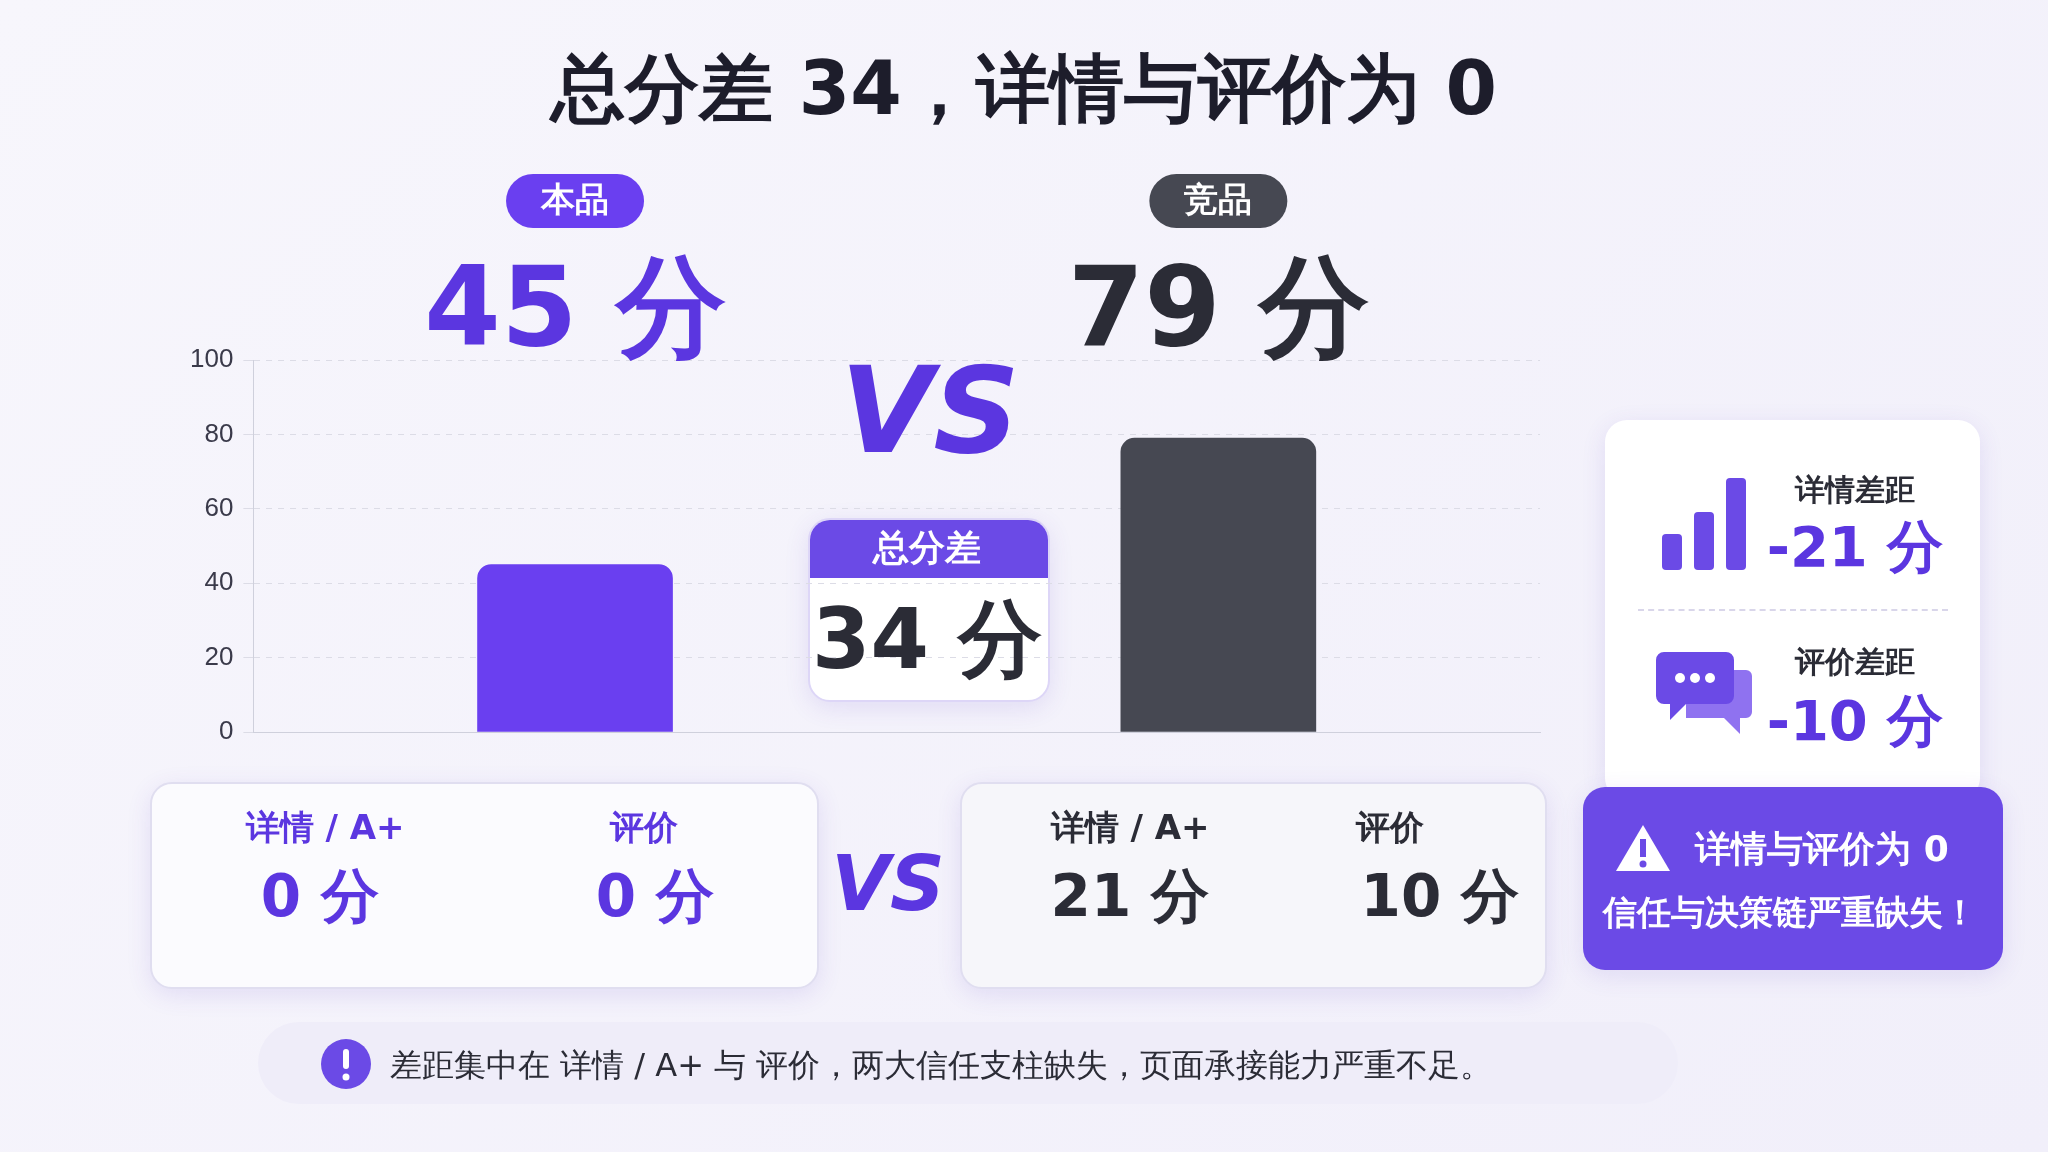 This screenshot has width=2048, height=1152. What do you see at coordinates (1023, 88) in the screenshot?
I see `chart-title: 总分差 34，详情与评价为 0` at bounding box center [1023, 88].